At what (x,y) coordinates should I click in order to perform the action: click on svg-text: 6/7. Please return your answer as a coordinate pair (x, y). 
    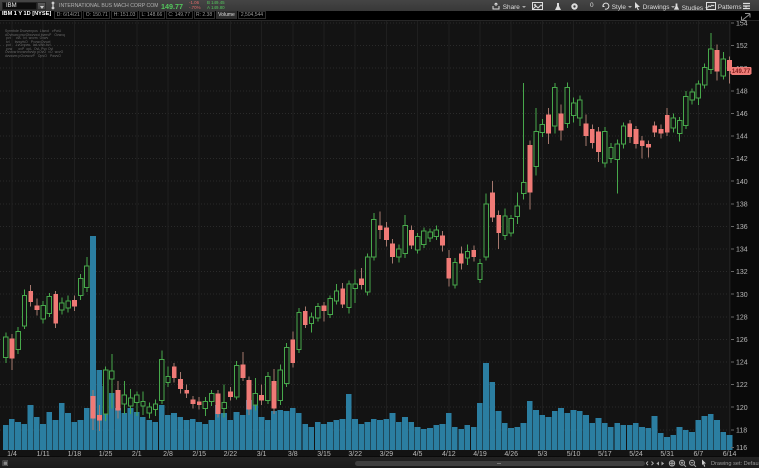
    Looking at the image, I should click on (699, 454).